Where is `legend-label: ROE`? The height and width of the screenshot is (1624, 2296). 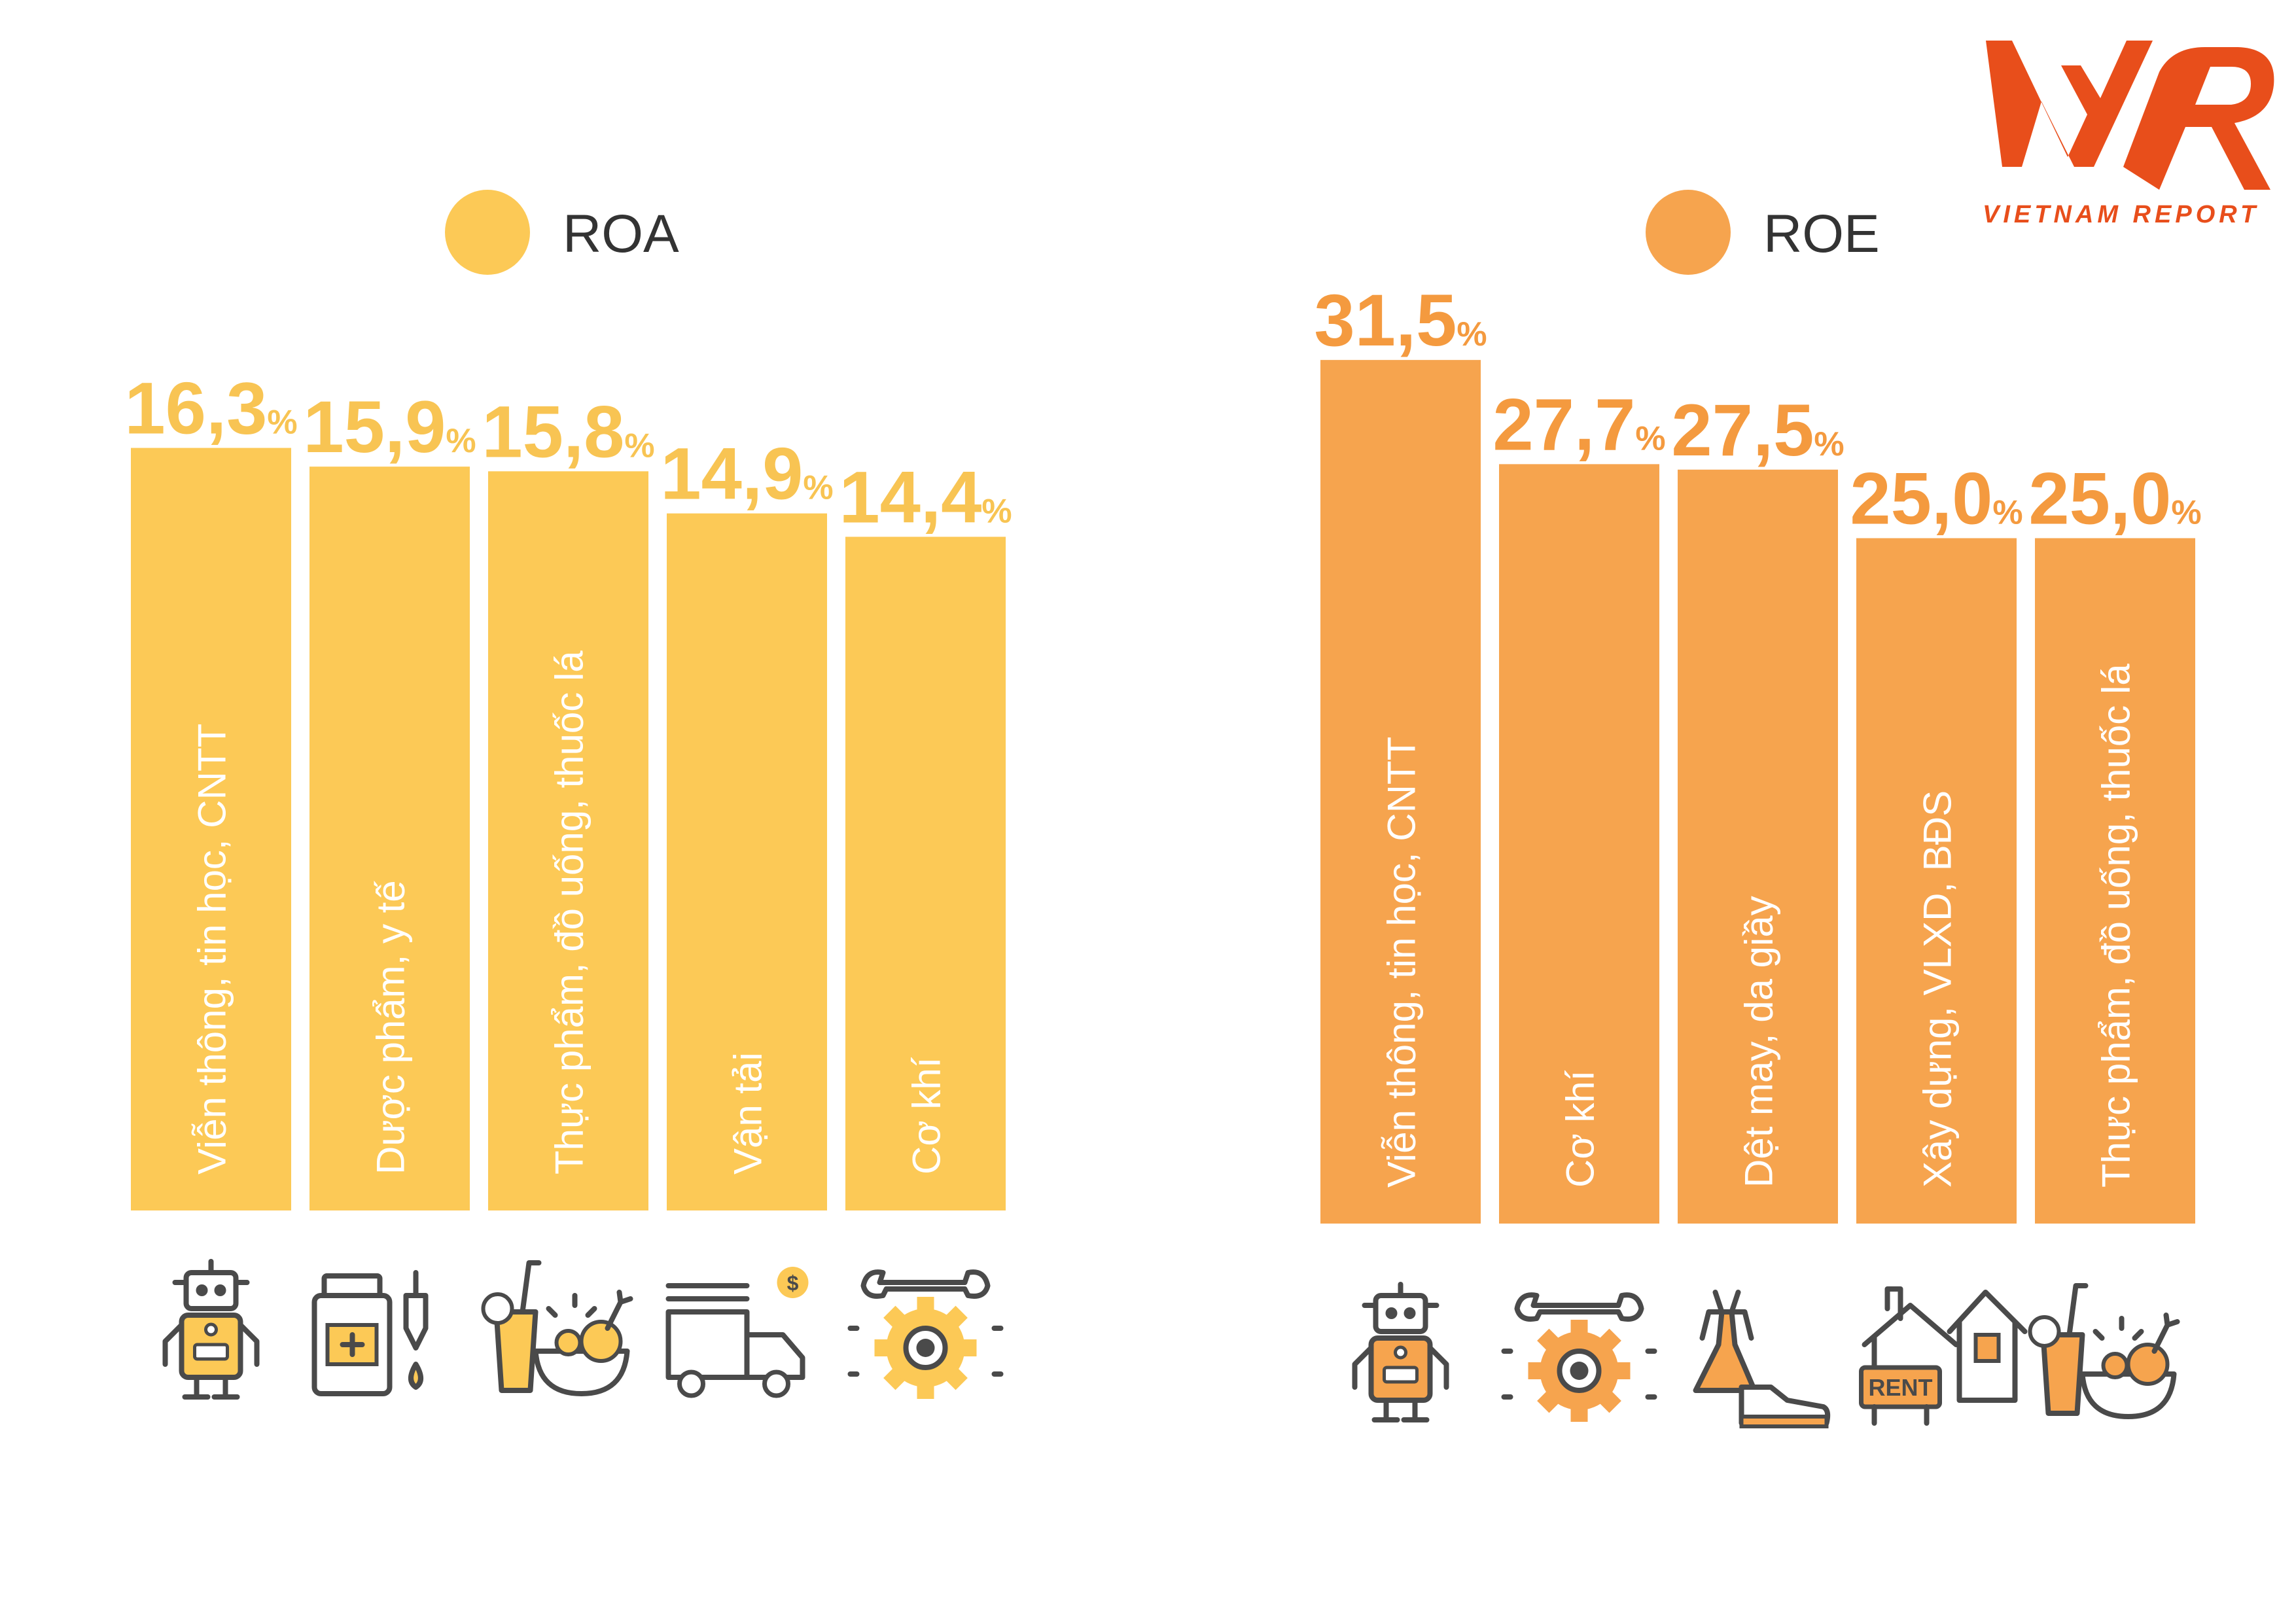
legend-label: ROE is located at coordinates (1821, 234).